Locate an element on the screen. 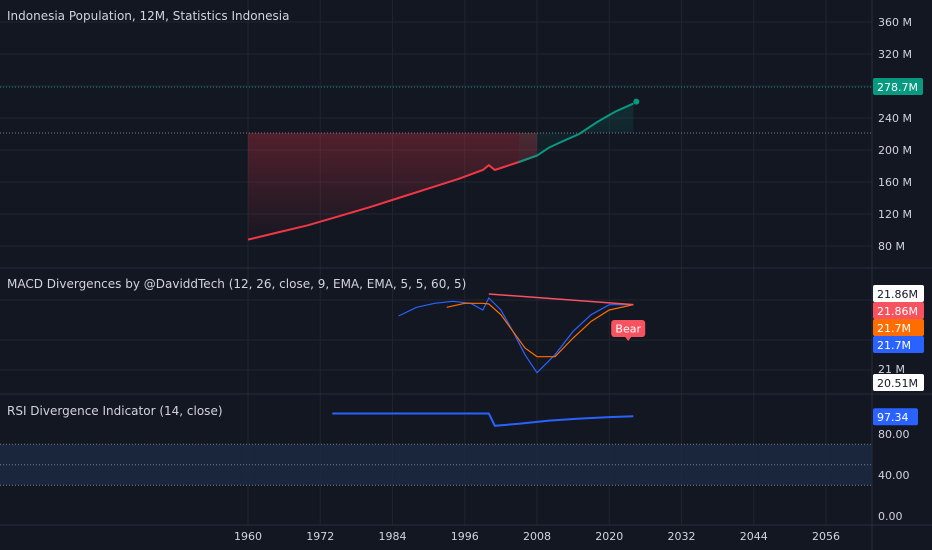 The height and width of the screenshot is (550, 932). main-y-tick: 120 M is located at coordinates (895, 214).